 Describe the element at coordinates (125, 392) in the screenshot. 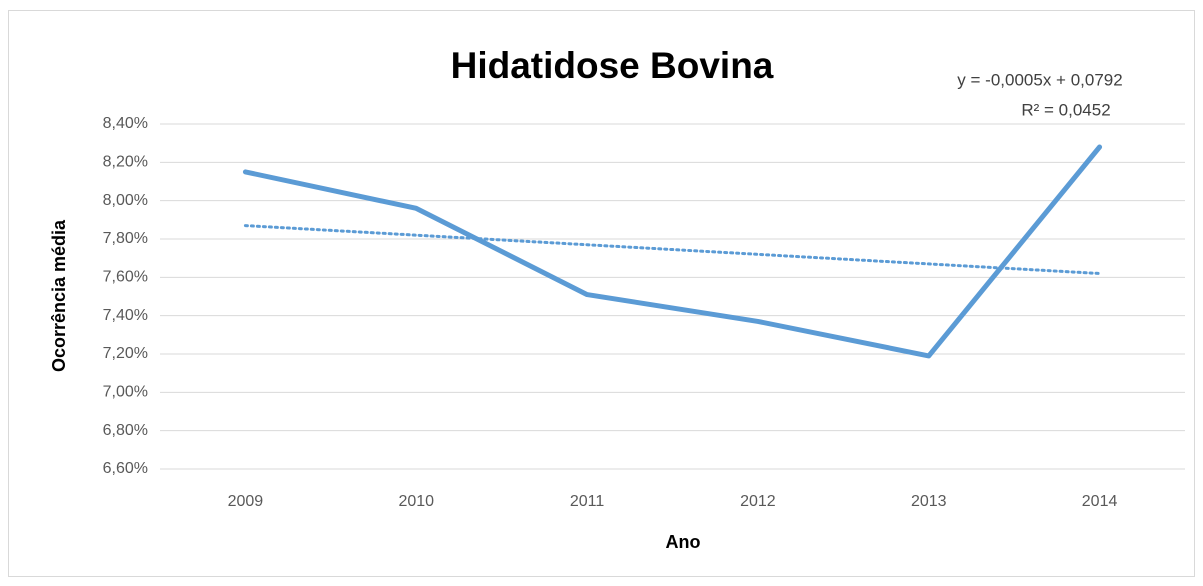

I see `y-tick-label: 7,00%` at that location.